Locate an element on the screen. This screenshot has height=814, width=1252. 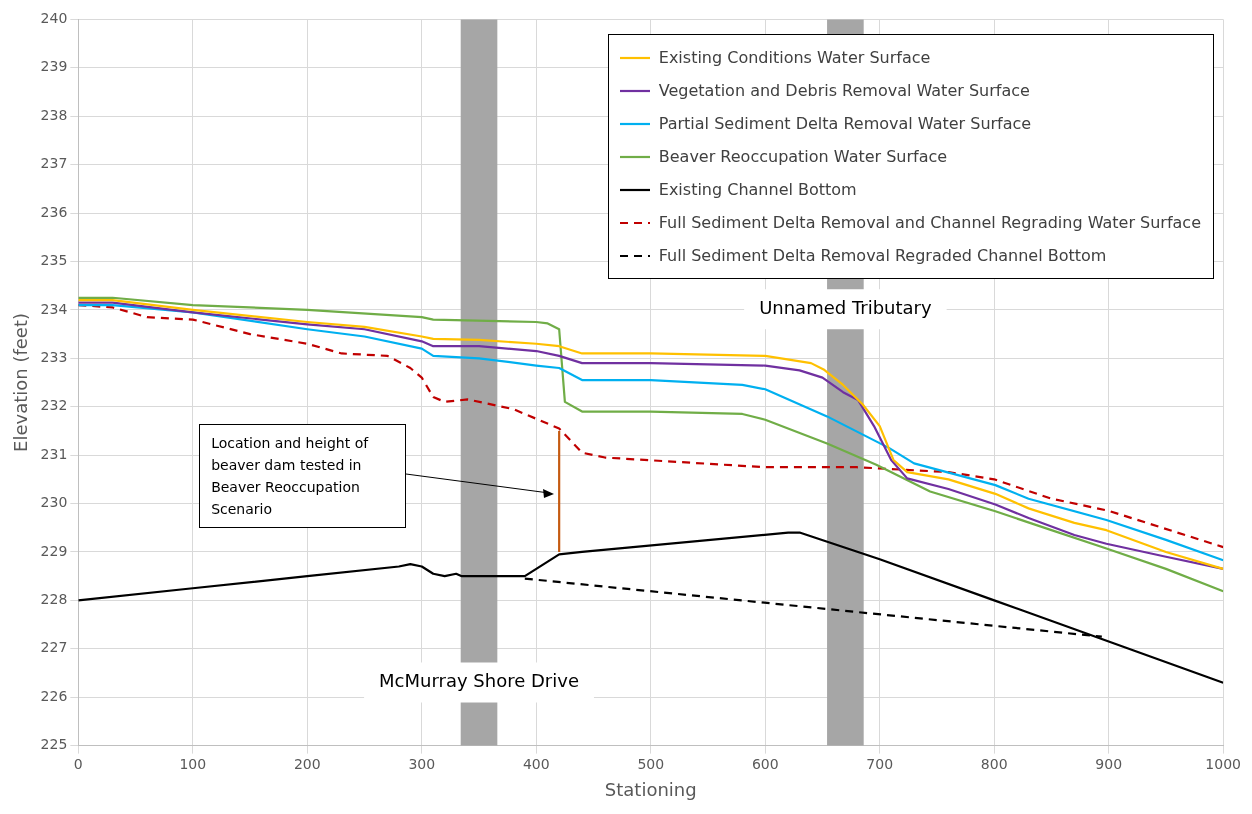
annotation: Location and height of beaver dam tested in Beaver Reoccupation Scenario is located at coordinates (290, 476).